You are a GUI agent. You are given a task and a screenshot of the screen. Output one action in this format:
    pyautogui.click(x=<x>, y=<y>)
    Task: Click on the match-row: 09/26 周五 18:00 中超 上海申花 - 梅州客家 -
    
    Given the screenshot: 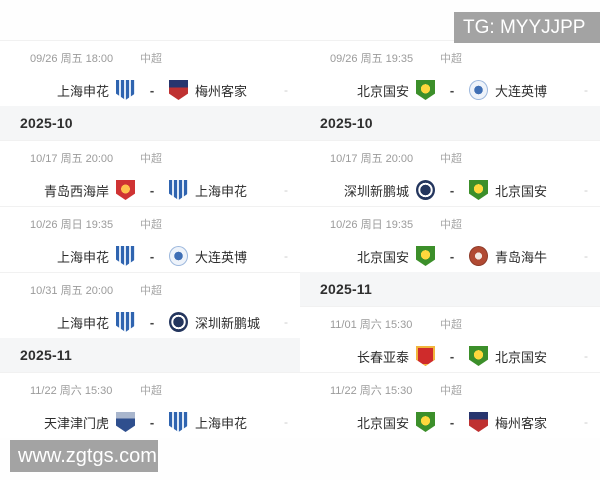 What is the action you would take?
    pyautogui.click(x=150, y=73)
    